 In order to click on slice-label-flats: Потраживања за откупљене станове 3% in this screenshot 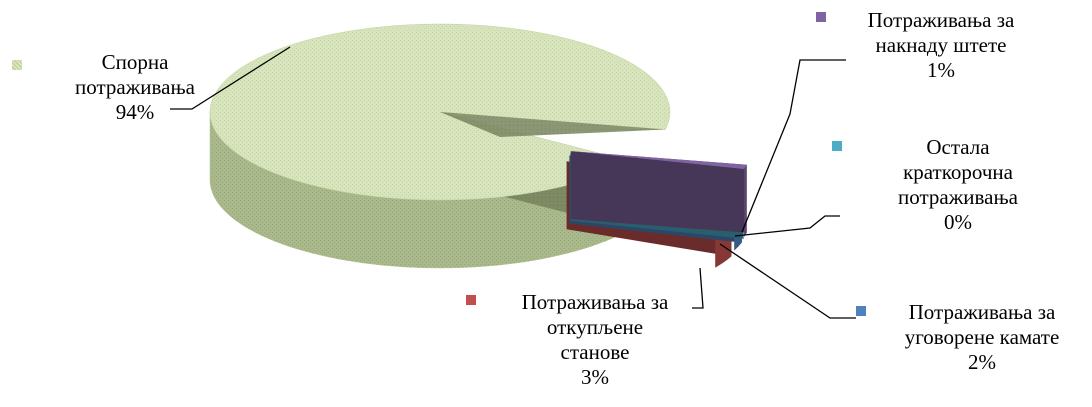, I will do `click(595, 340)`.